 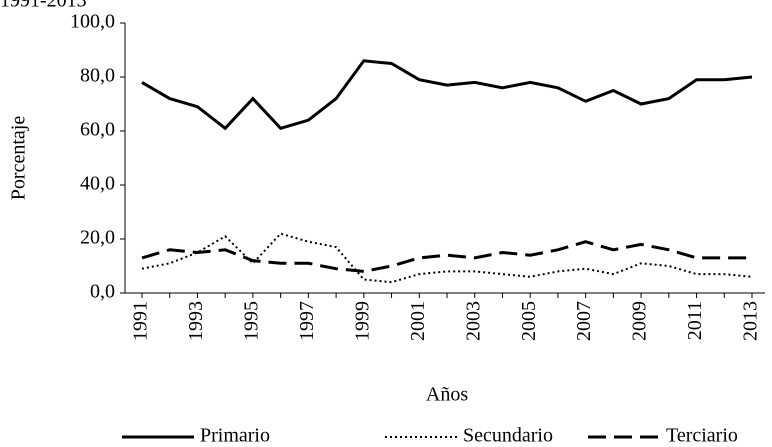 What do you see at coordinates (307, 321) in the screenshot?
I see `x-tick-label: 1997` at bounding box center [307, 321].